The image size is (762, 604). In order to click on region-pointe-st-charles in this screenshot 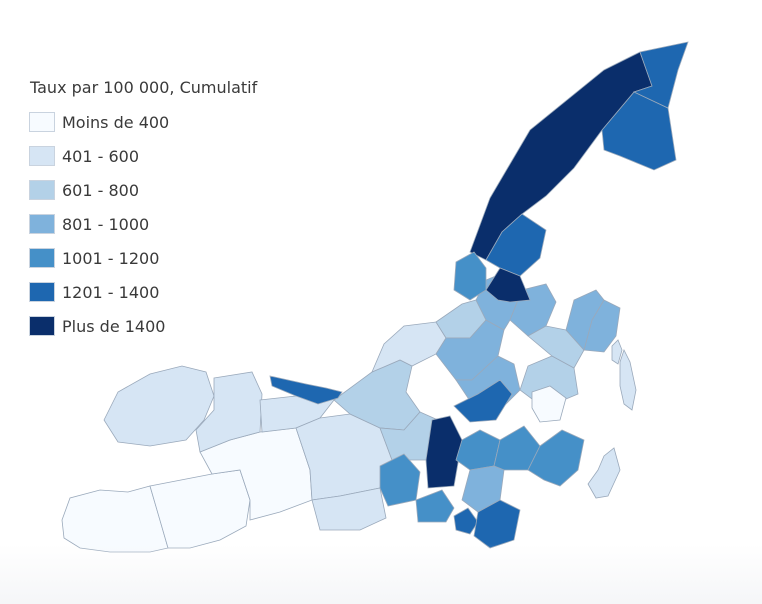, I will do `click(497, 524)`.